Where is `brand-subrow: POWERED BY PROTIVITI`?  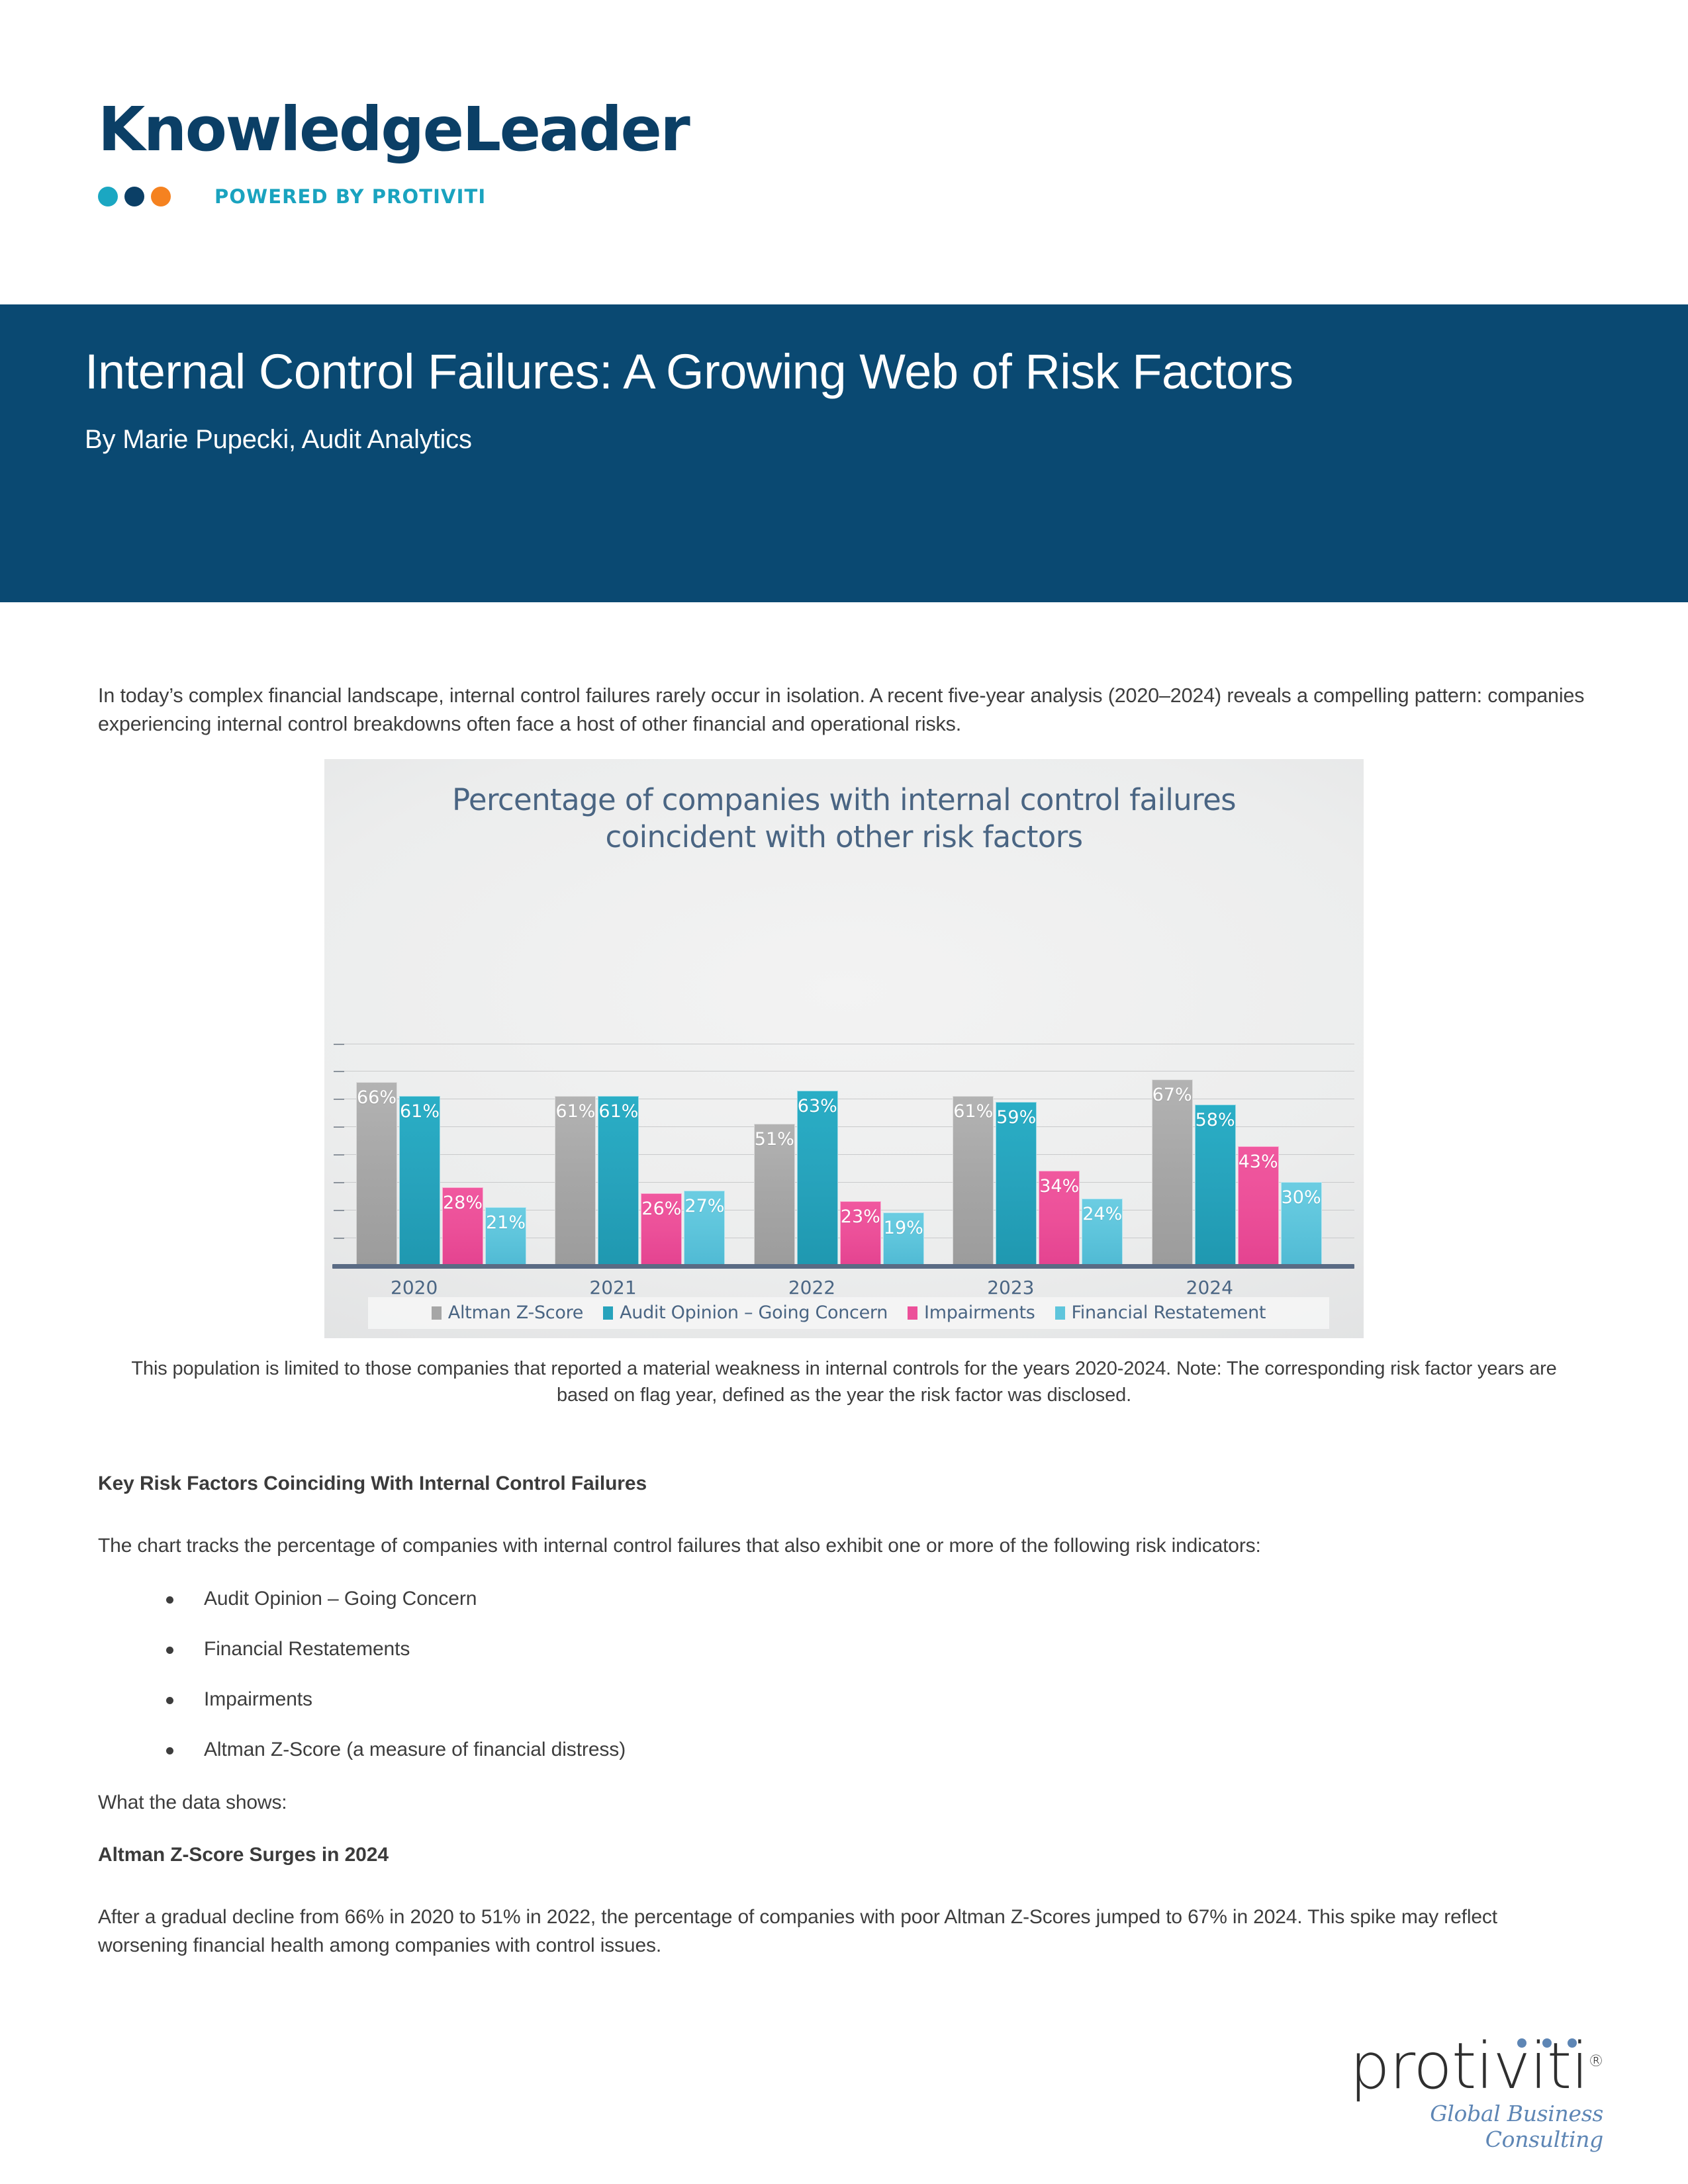
brand-subrow: POWERED BY PROTIVITI is located at coordinates (893, 197).